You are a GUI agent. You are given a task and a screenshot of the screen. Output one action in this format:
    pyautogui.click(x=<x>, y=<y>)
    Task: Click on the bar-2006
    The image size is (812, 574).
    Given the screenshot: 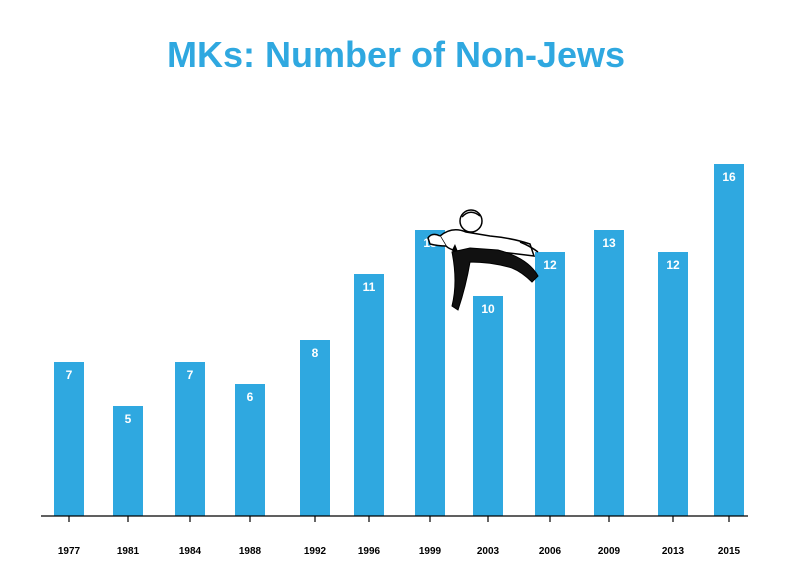 What is the action you would take?
    pyautogui.click(x=550, y=384)
    